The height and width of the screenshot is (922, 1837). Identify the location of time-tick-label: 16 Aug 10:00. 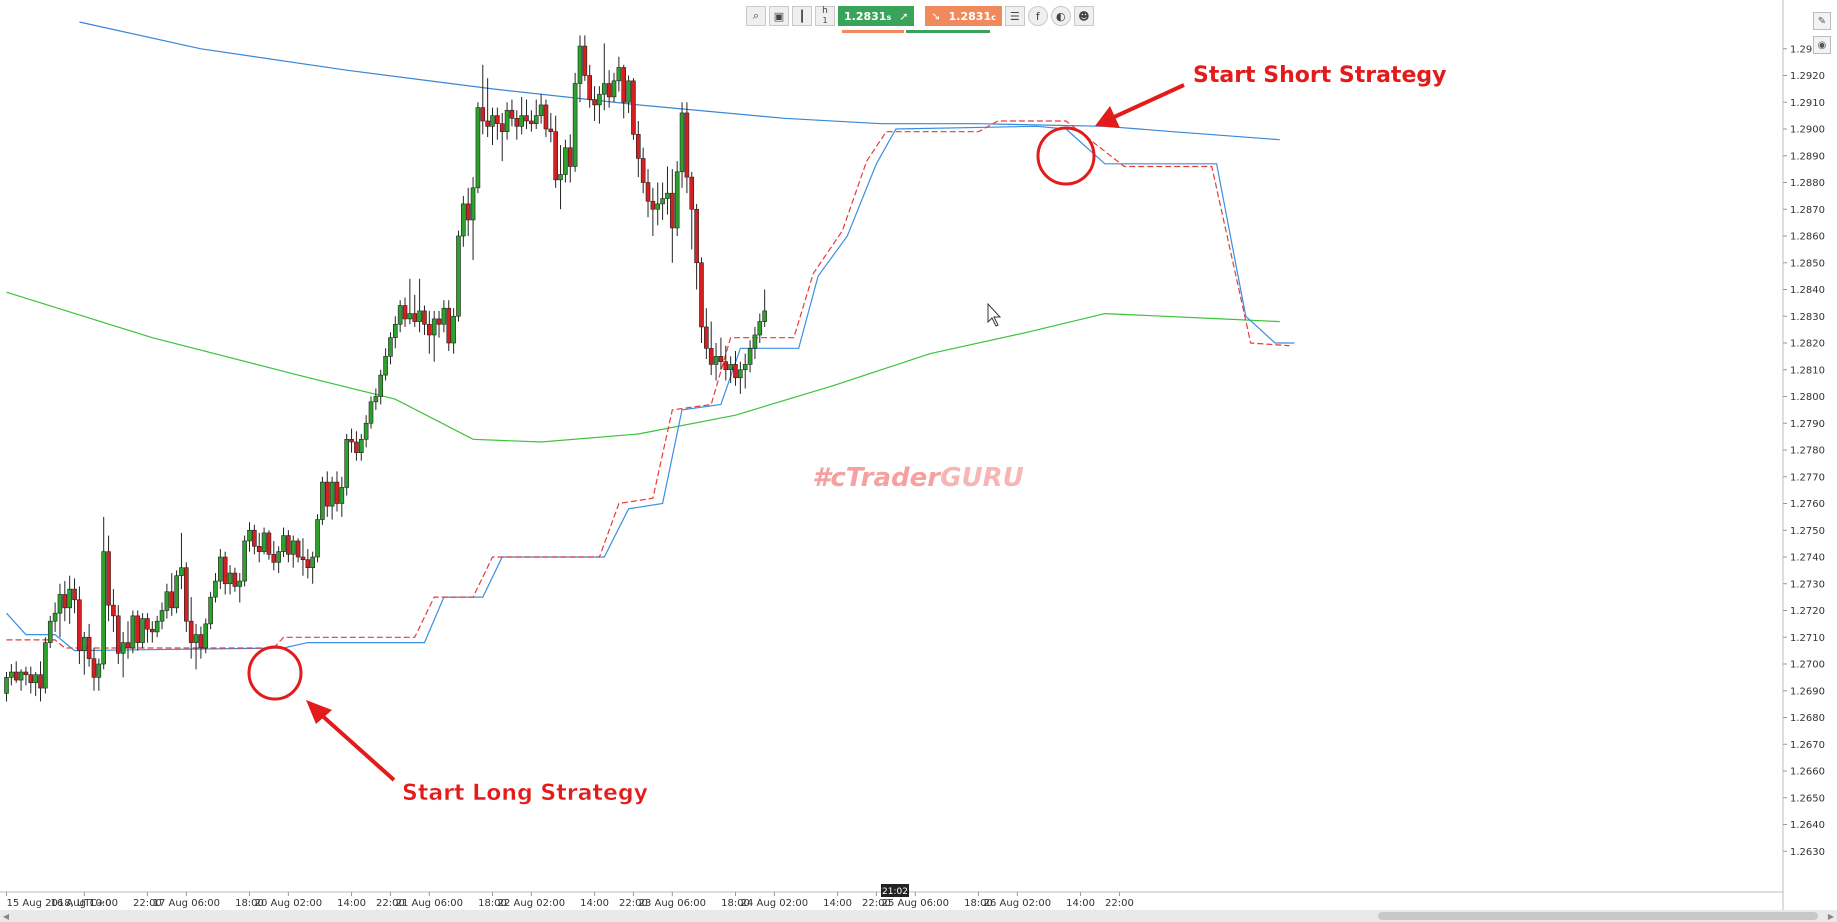
(84, 903).